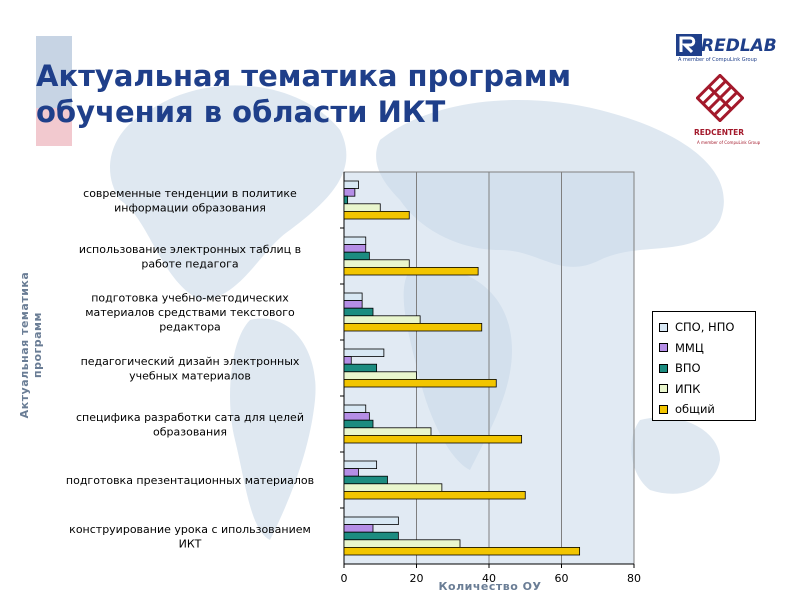 This screenshot has height=600, width=800. I want to click on category-label-line: учебных материалов, so click(190, 375).